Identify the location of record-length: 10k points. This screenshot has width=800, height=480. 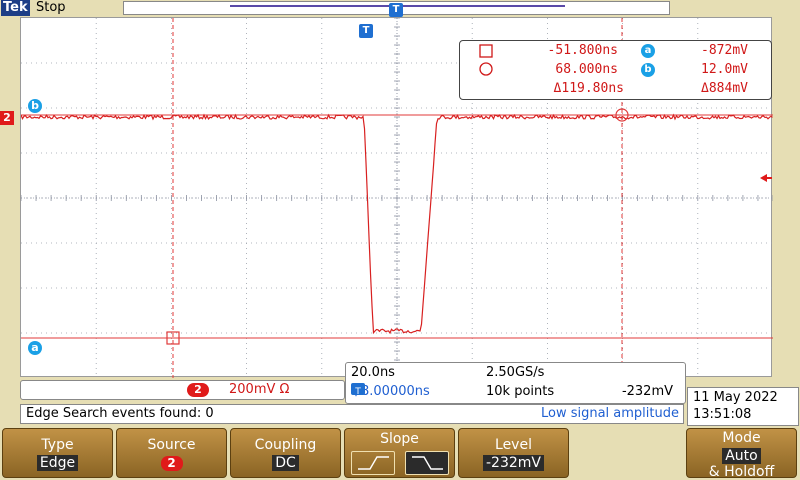
(520, 391).